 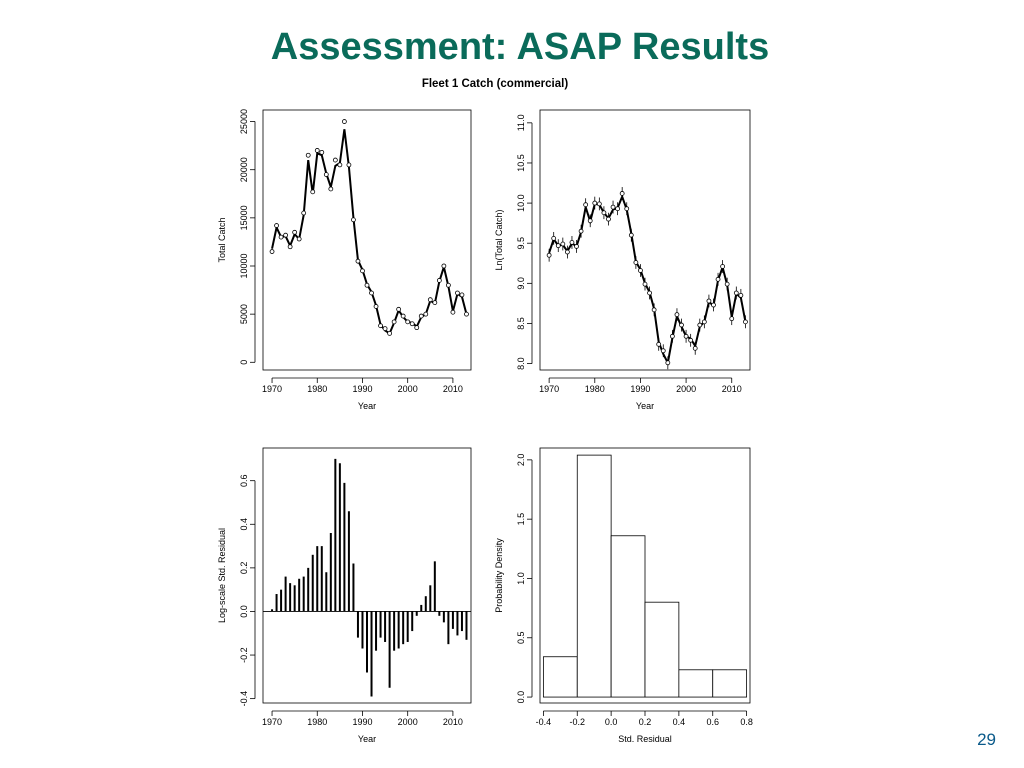 I want to click on y-tick-label: 20000, so click(x=244, y=169).